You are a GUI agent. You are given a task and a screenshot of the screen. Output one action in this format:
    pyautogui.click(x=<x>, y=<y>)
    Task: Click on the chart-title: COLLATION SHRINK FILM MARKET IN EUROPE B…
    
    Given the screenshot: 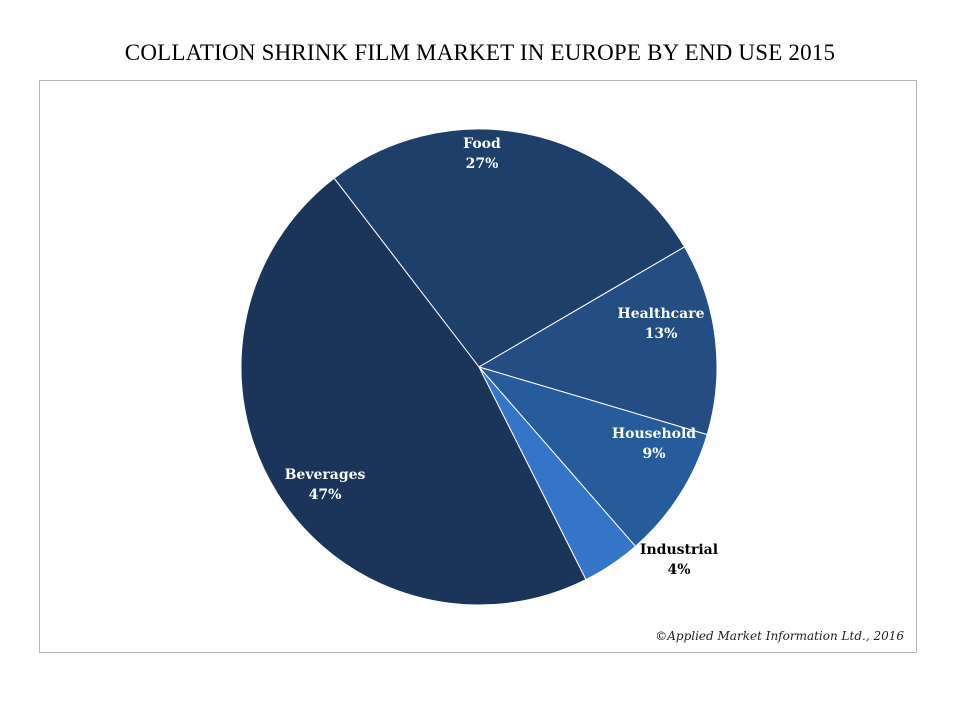 What is the action you would take?
    pyautogui.click(x=480, y=52)
    